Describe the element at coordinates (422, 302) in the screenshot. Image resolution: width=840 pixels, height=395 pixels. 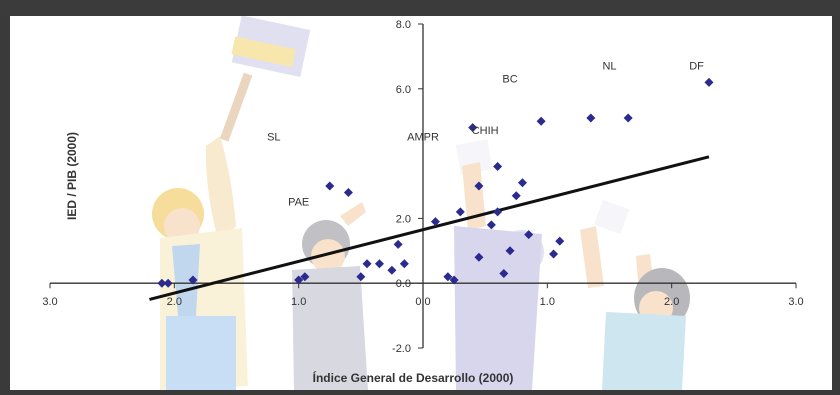
I see `x-tick-label: 0.0` at that location.